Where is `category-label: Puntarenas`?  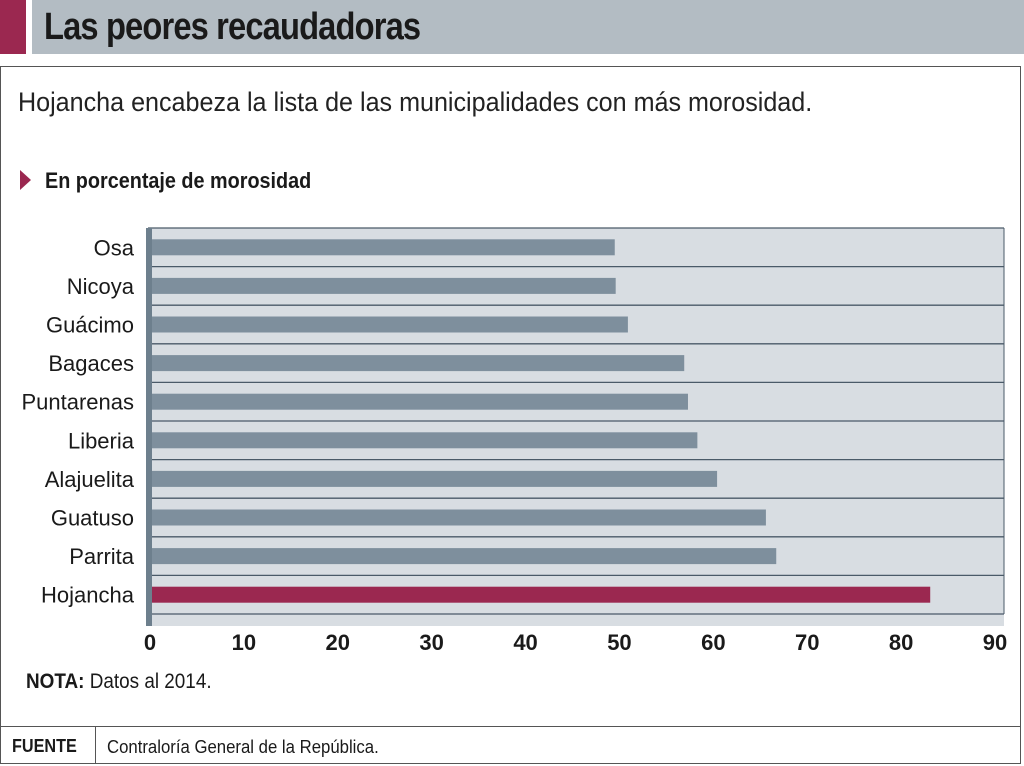
category-label: Puntarenas is located at coordinates (77, 402).